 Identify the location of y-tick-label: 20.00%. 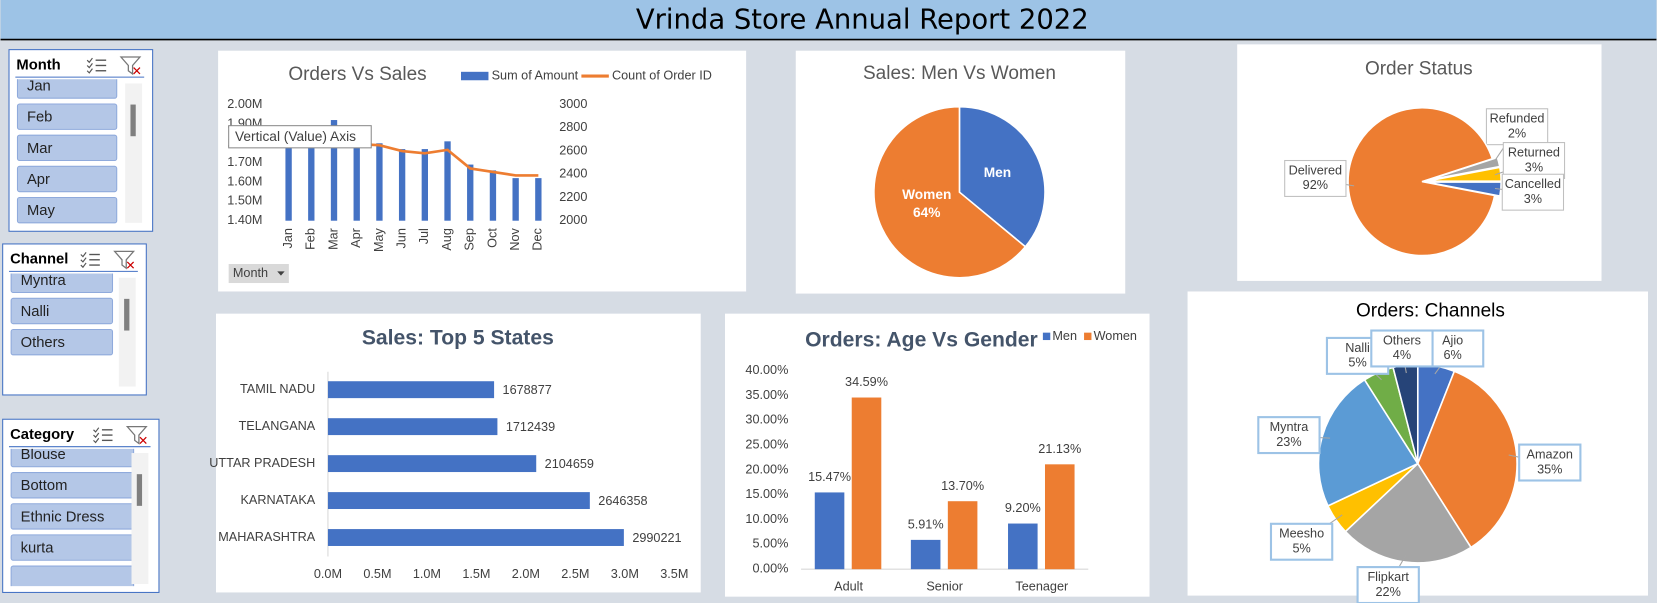
(766, 469).